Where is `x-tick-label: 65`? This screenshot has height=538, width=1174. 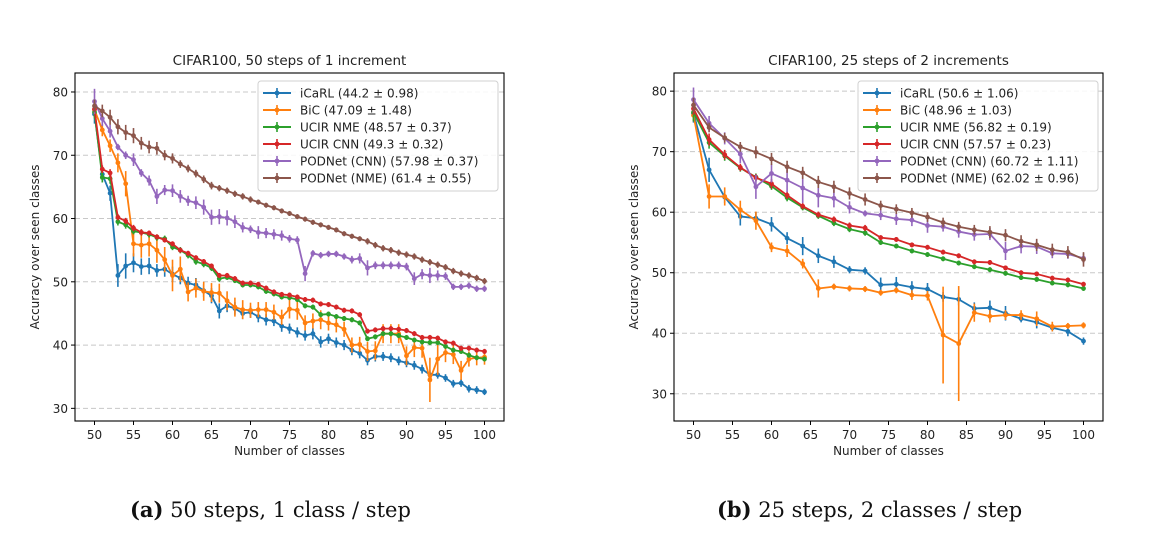 x-tick-label: 65 is located at coordinates (211, 435).